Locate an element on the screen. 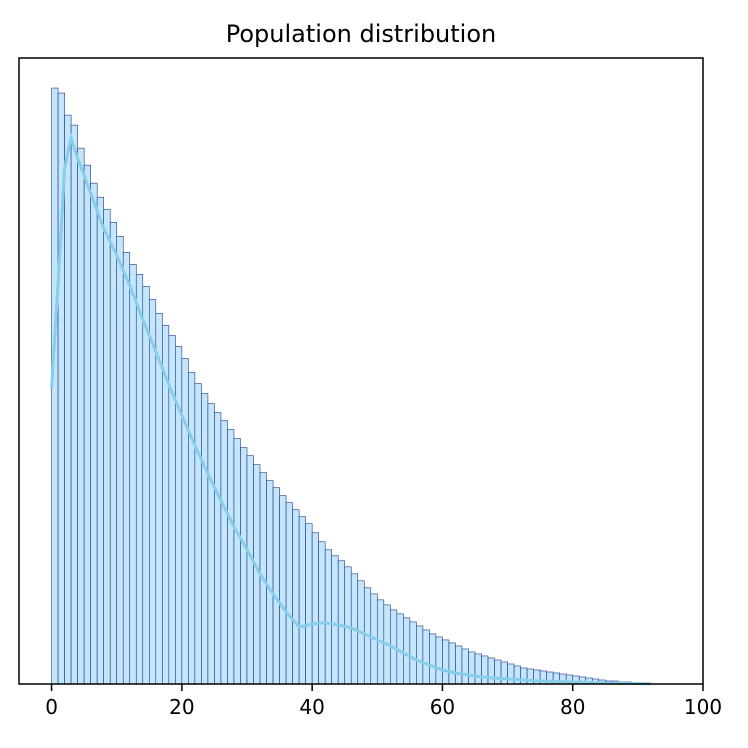  x-tick-label: 100 is located at coordinates (703, 707).